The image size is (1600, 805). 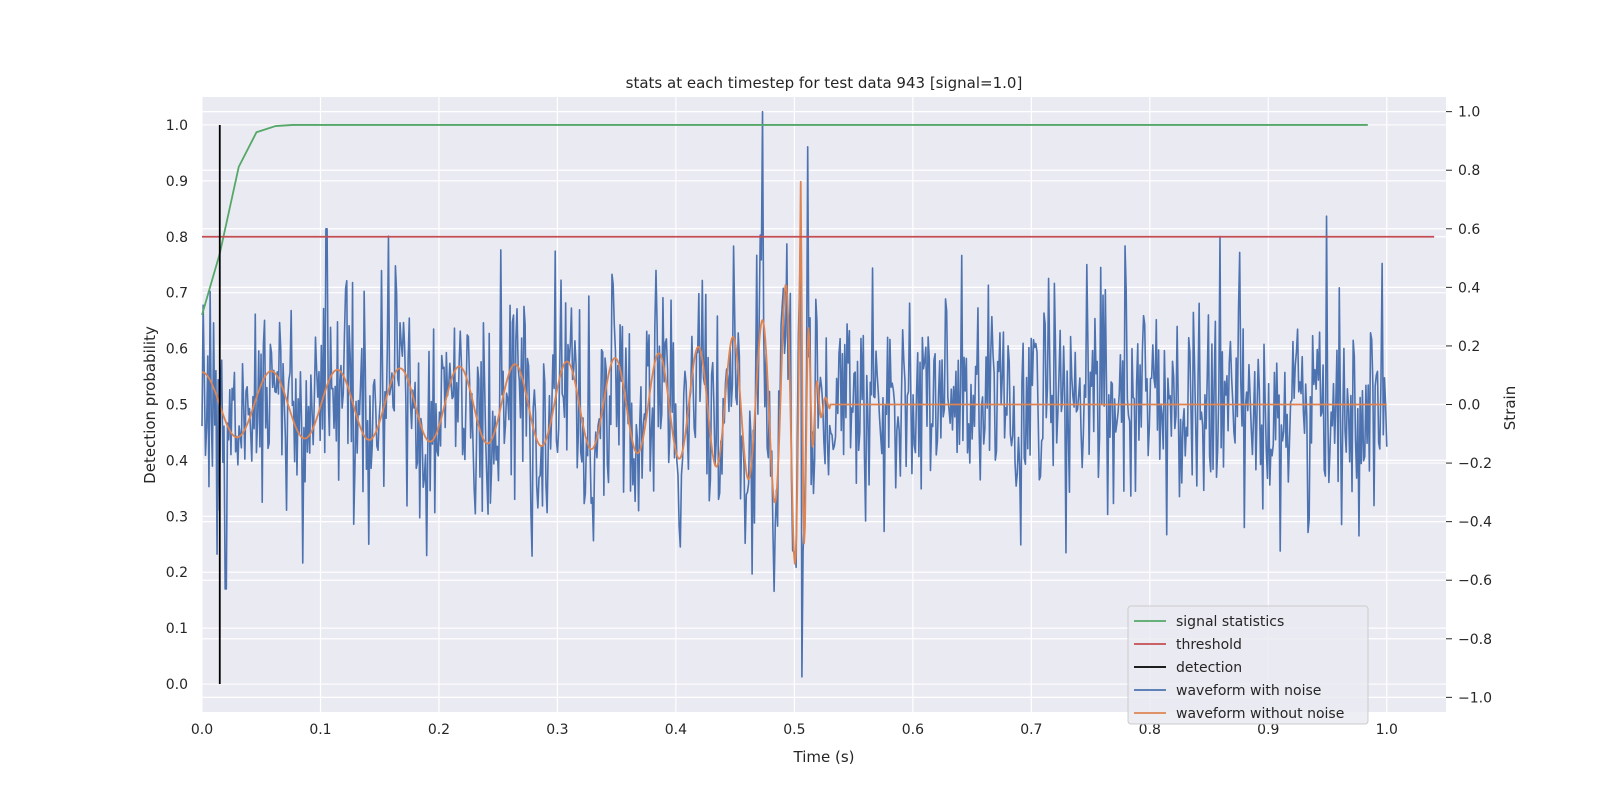 I want to click on y-left-tick-label: 0.3, so click(x=177, y=517).